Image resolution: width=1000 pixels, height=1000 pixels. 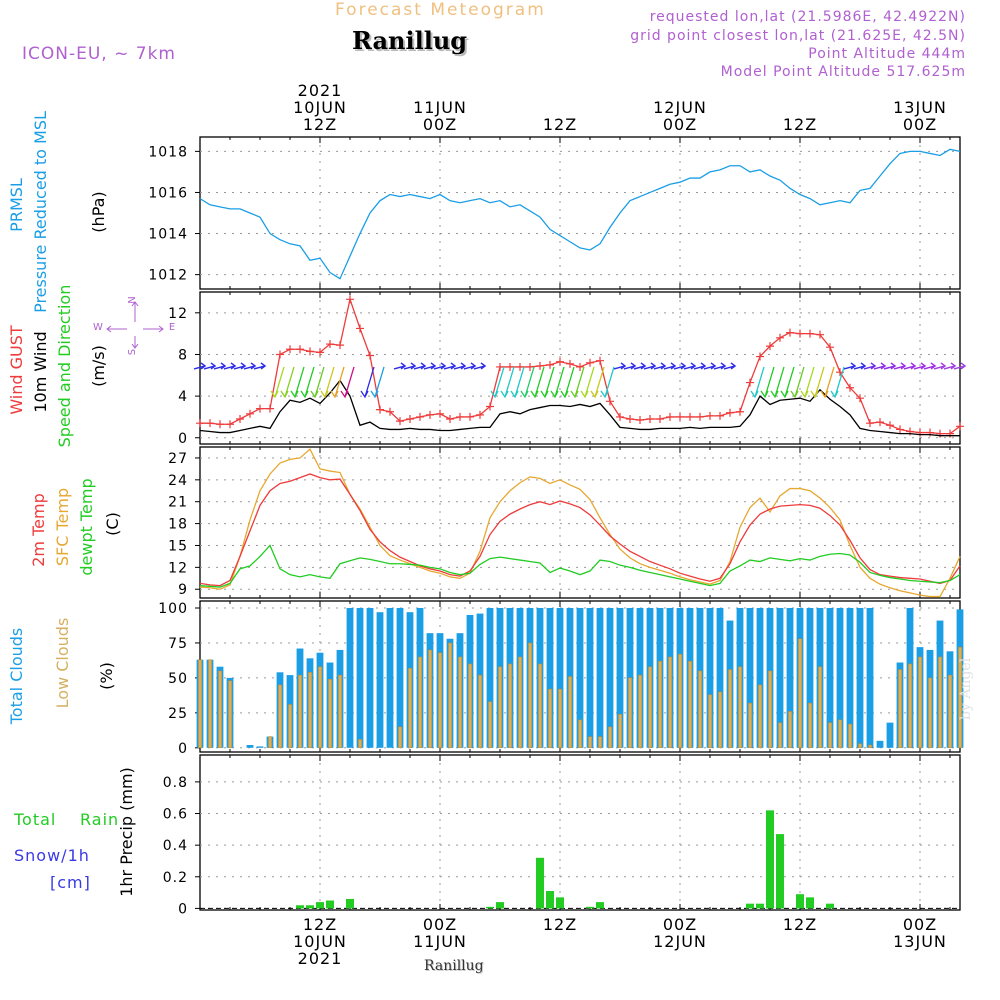 I want to click on wind-line, so click(x=579, y=408).